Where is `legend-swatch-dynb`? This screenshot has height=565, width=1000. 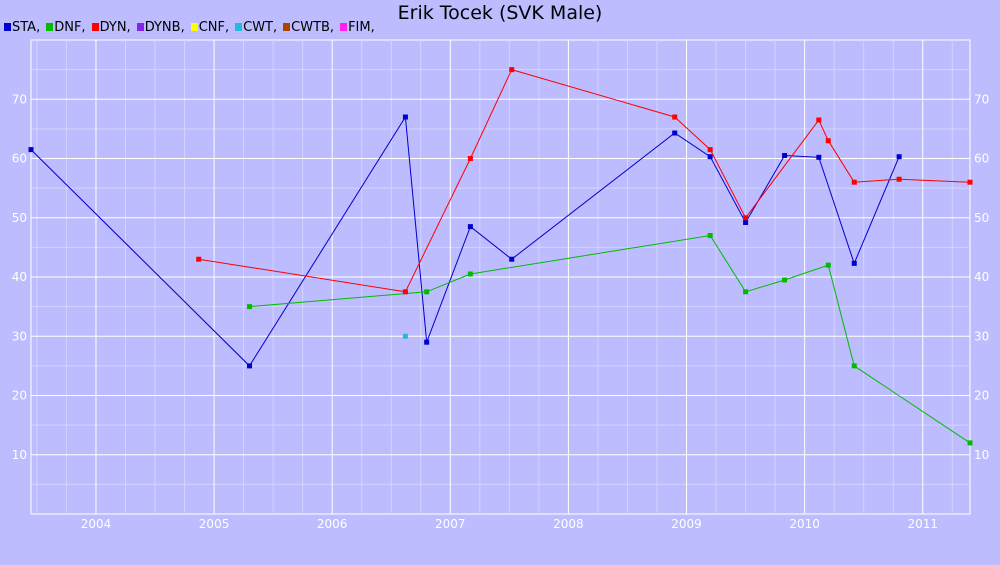 legend-swatch-dynb is located at coordinates (140, 27).